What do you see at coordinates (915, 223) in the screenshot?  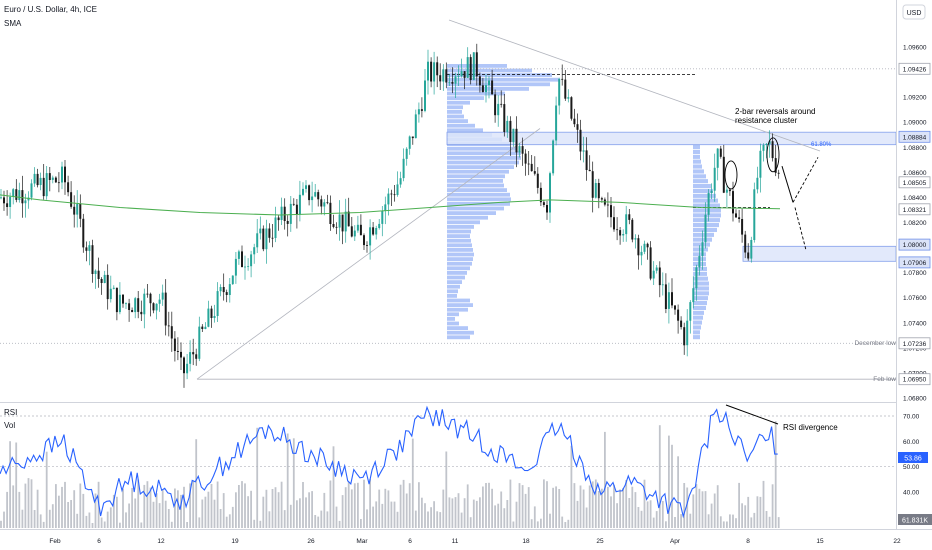 I see `price-tick-label: 1.08200` at bounding box center [915, 223].